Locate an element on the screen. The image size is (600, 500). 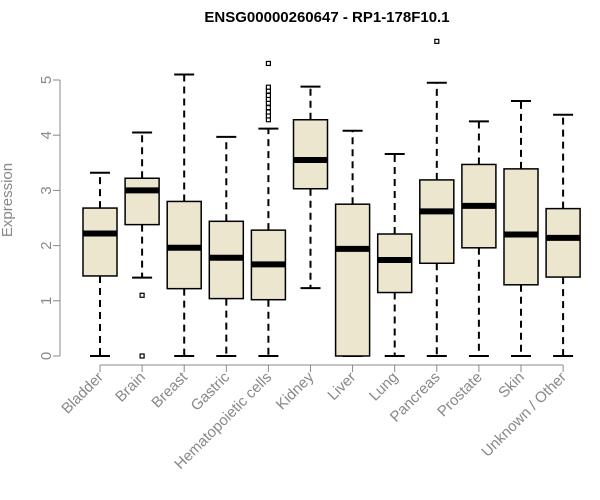
box-brain is located at coordinates (142, 245).